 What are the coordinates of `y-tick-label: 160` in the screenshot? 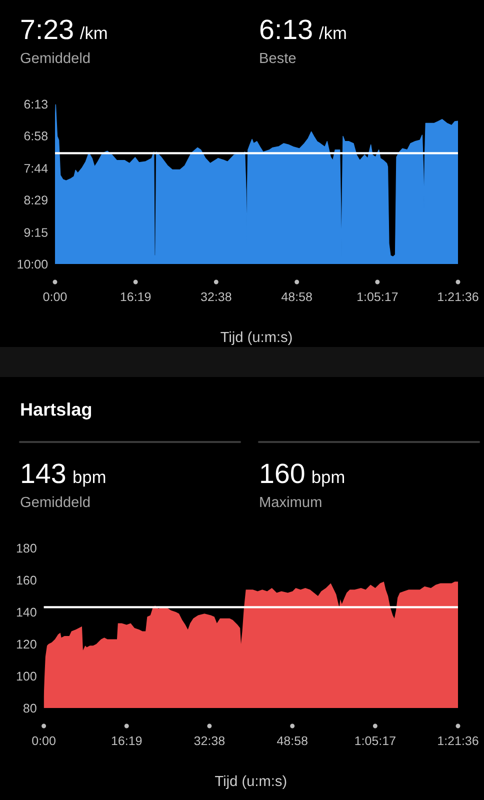 It's located at (26, 580).